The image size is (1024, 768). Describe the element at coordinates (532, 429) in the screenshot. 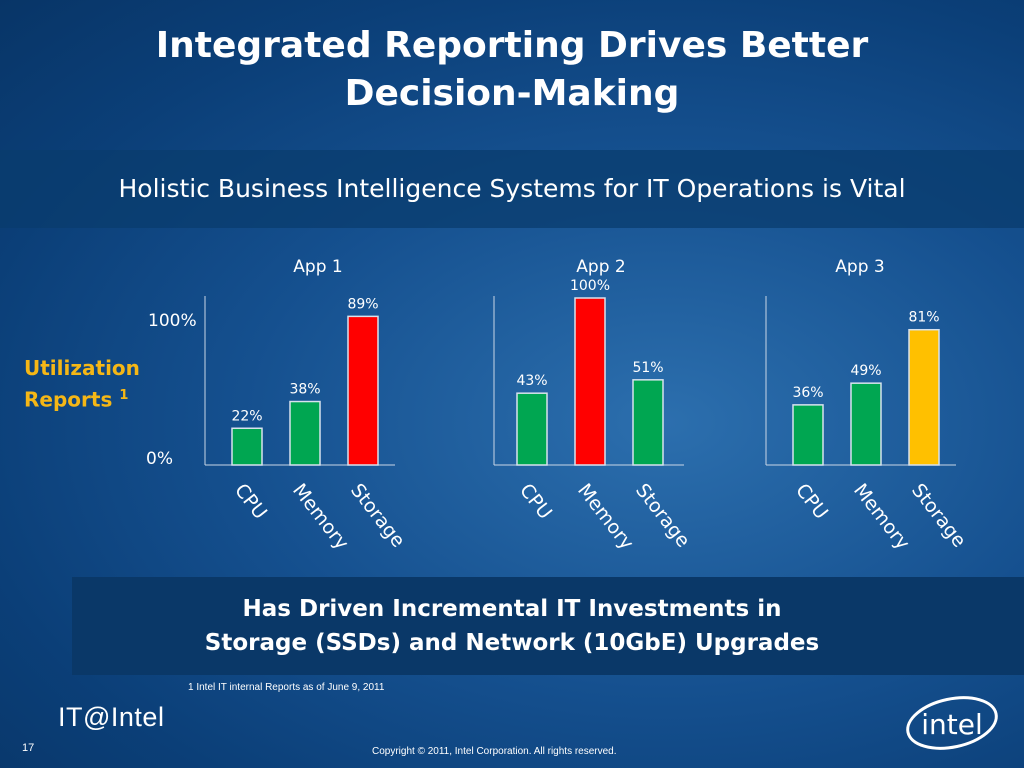

I see `app-2-bar-cpu` at that location.